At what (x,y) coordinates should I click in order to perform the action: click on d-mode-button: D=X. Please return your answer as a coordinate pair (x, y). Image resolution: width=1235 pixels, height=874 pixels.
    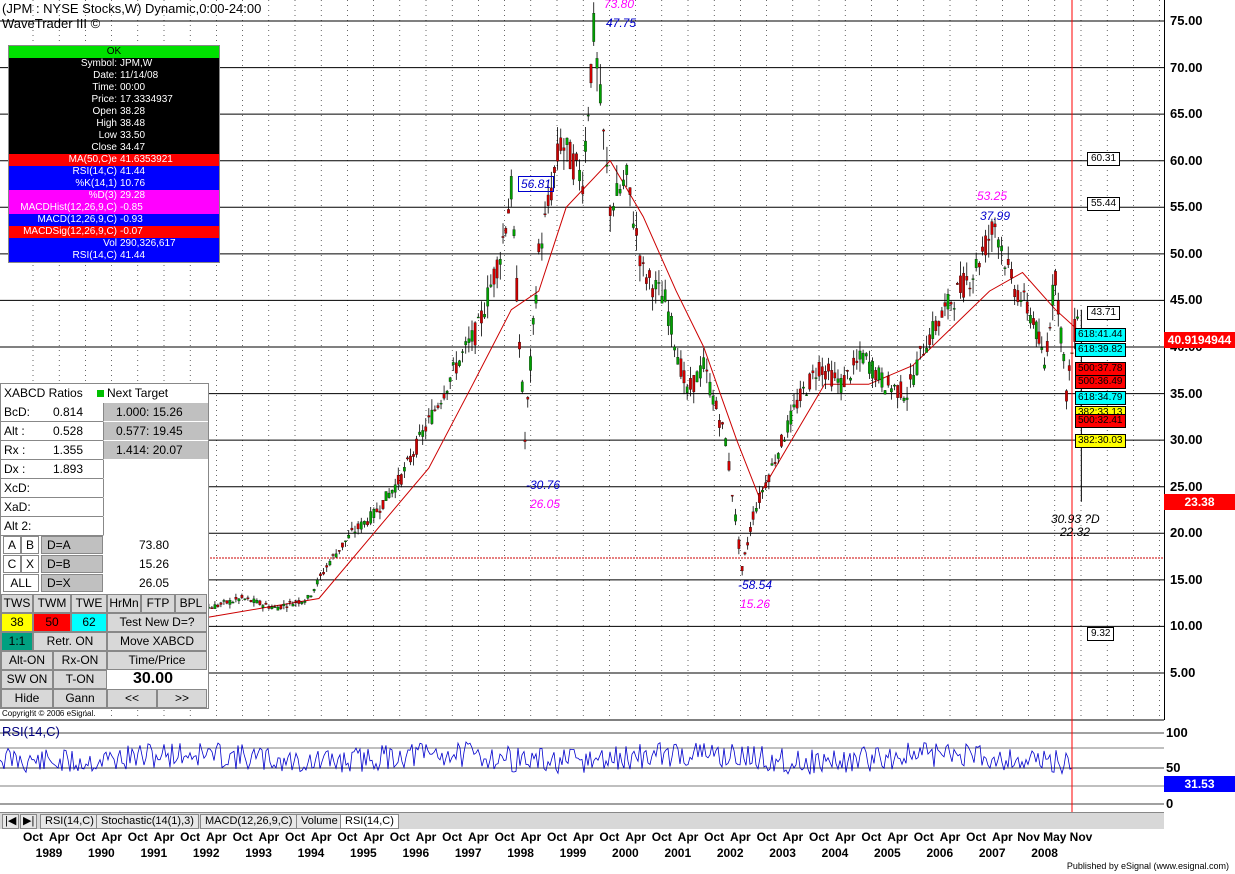
    Looking at the image, I should click on (72, 583).